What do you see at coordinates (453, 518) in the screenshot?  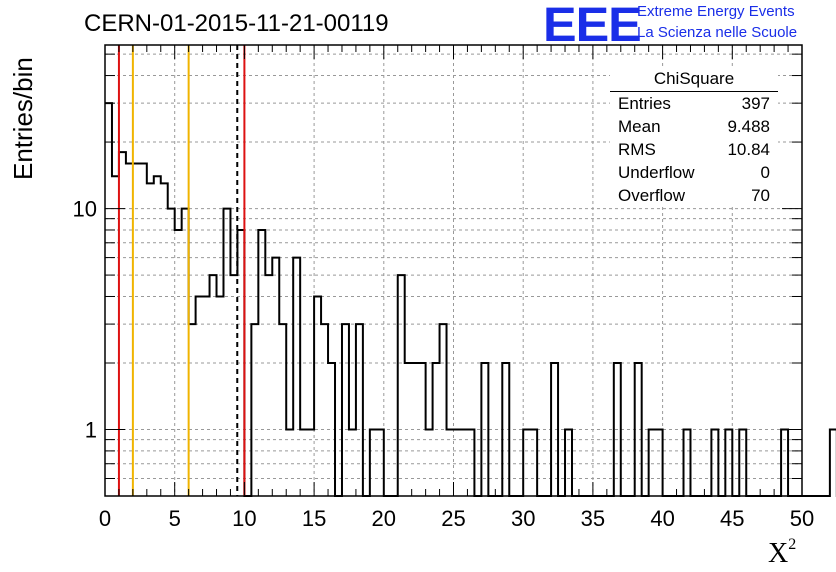 I see `x-tick-label: 25` at bounding box center [453, 518].